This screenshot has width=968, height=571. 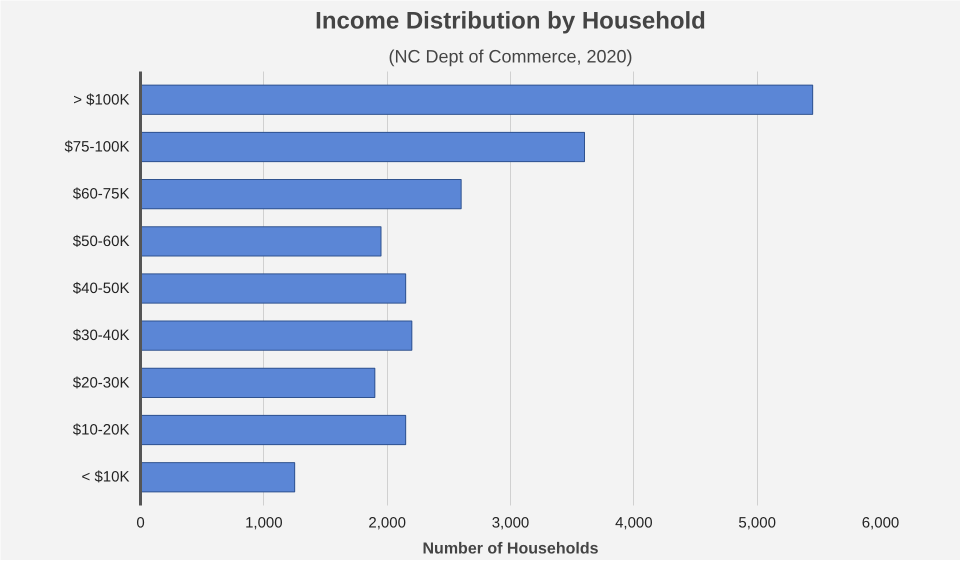 I want to click on x-tick-label: 6,000, so click(x=881, y=523).